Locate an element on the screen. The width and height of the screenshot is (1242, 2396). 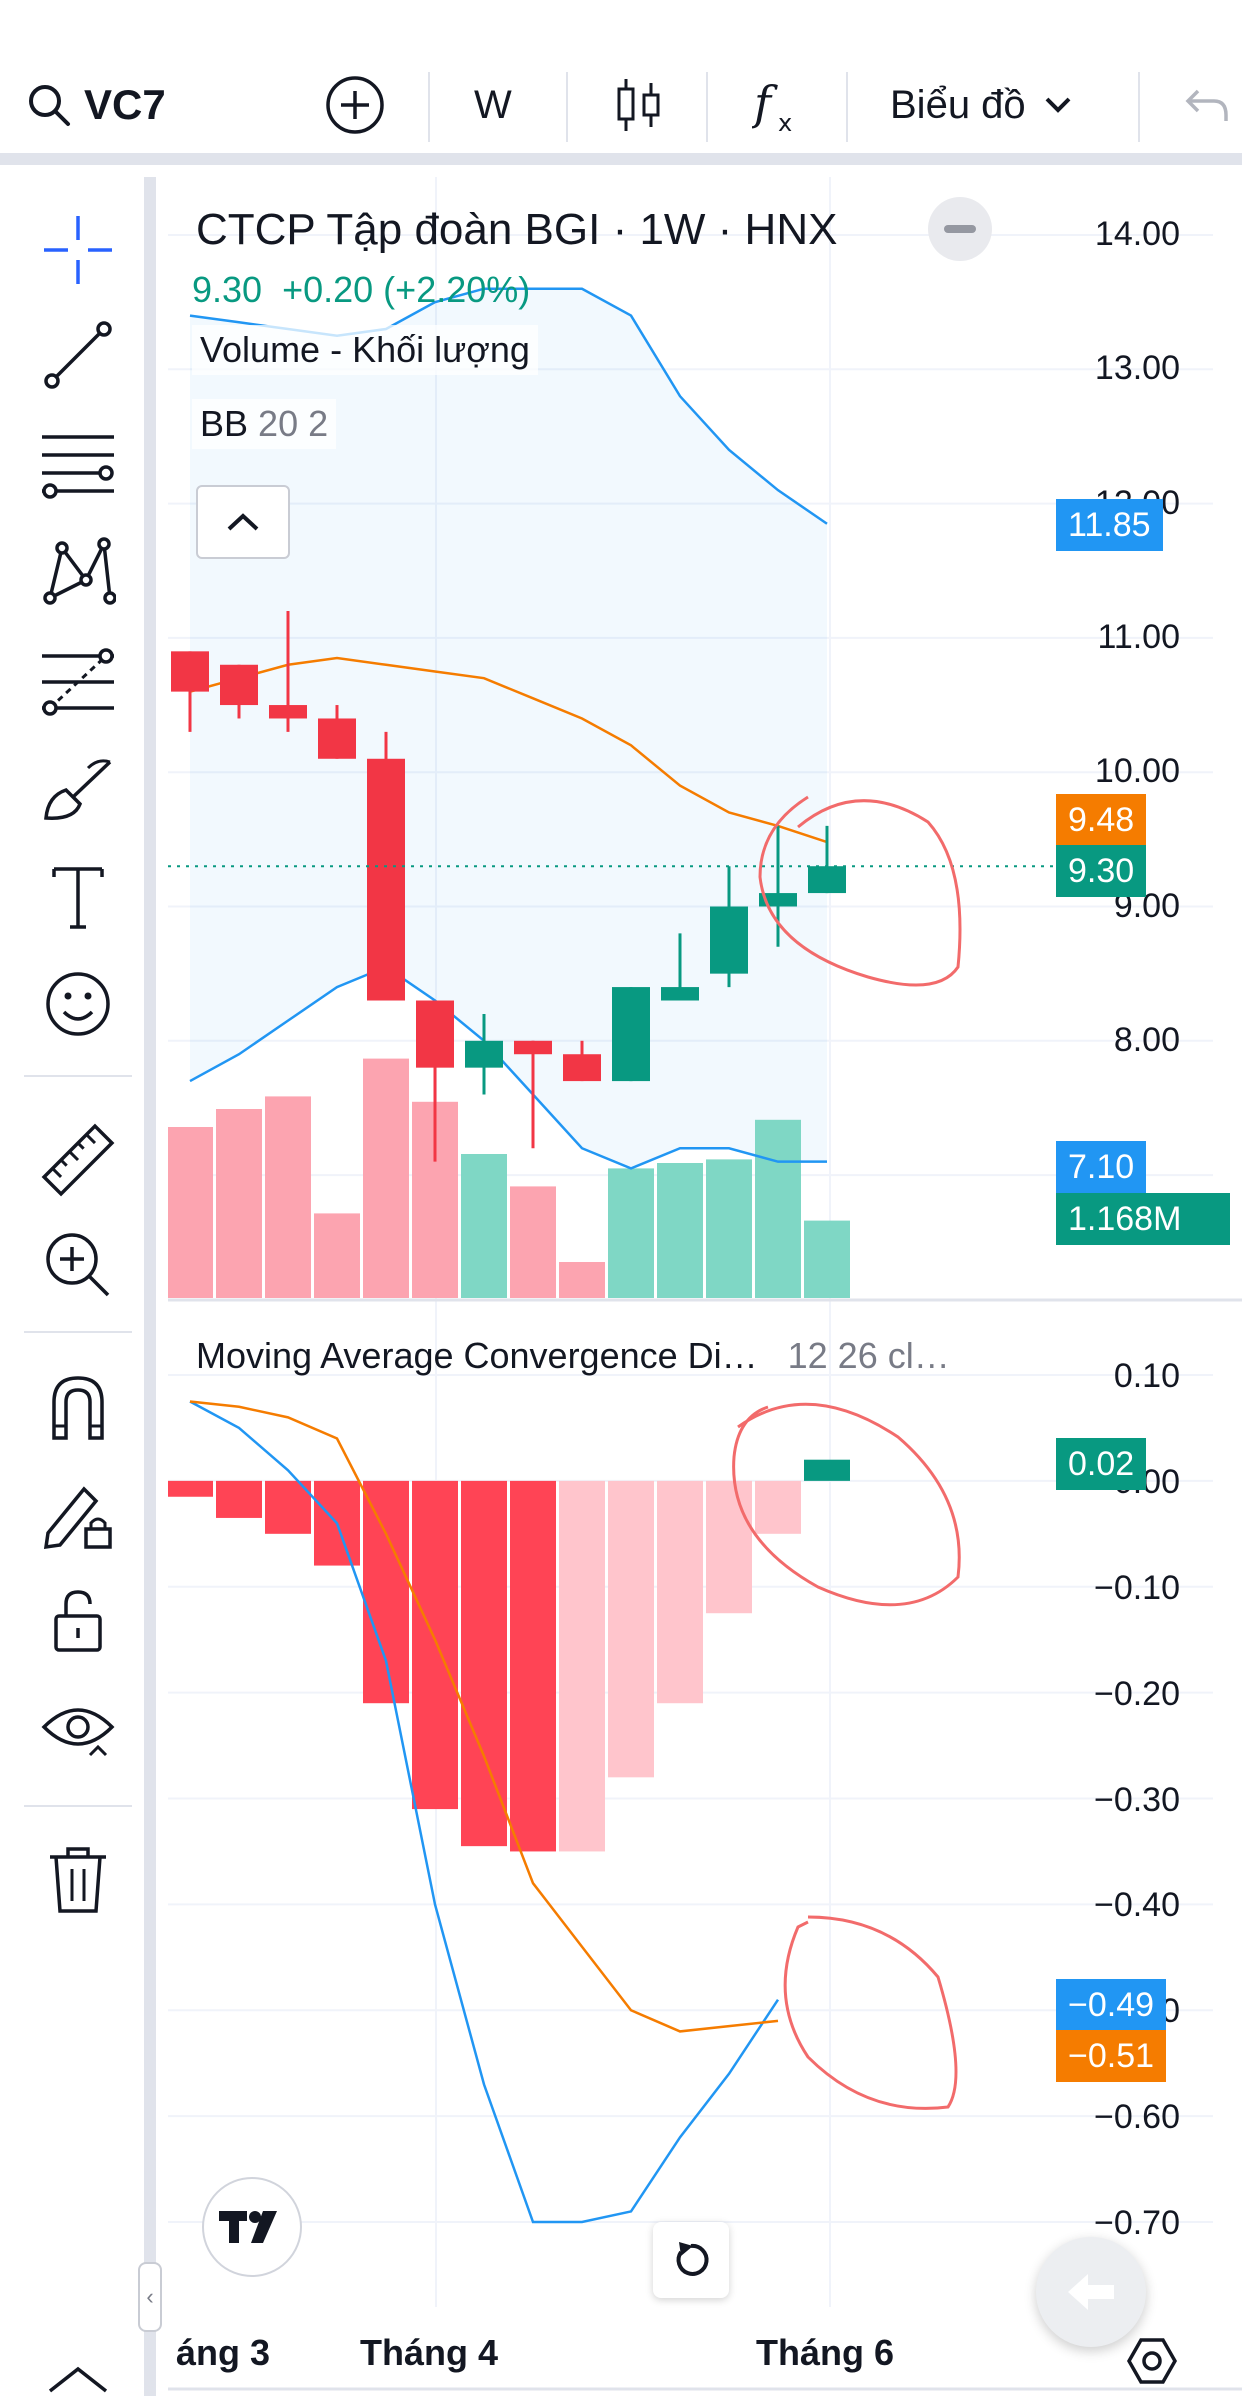
trend-line-icon is located at coordinates (78, 355).